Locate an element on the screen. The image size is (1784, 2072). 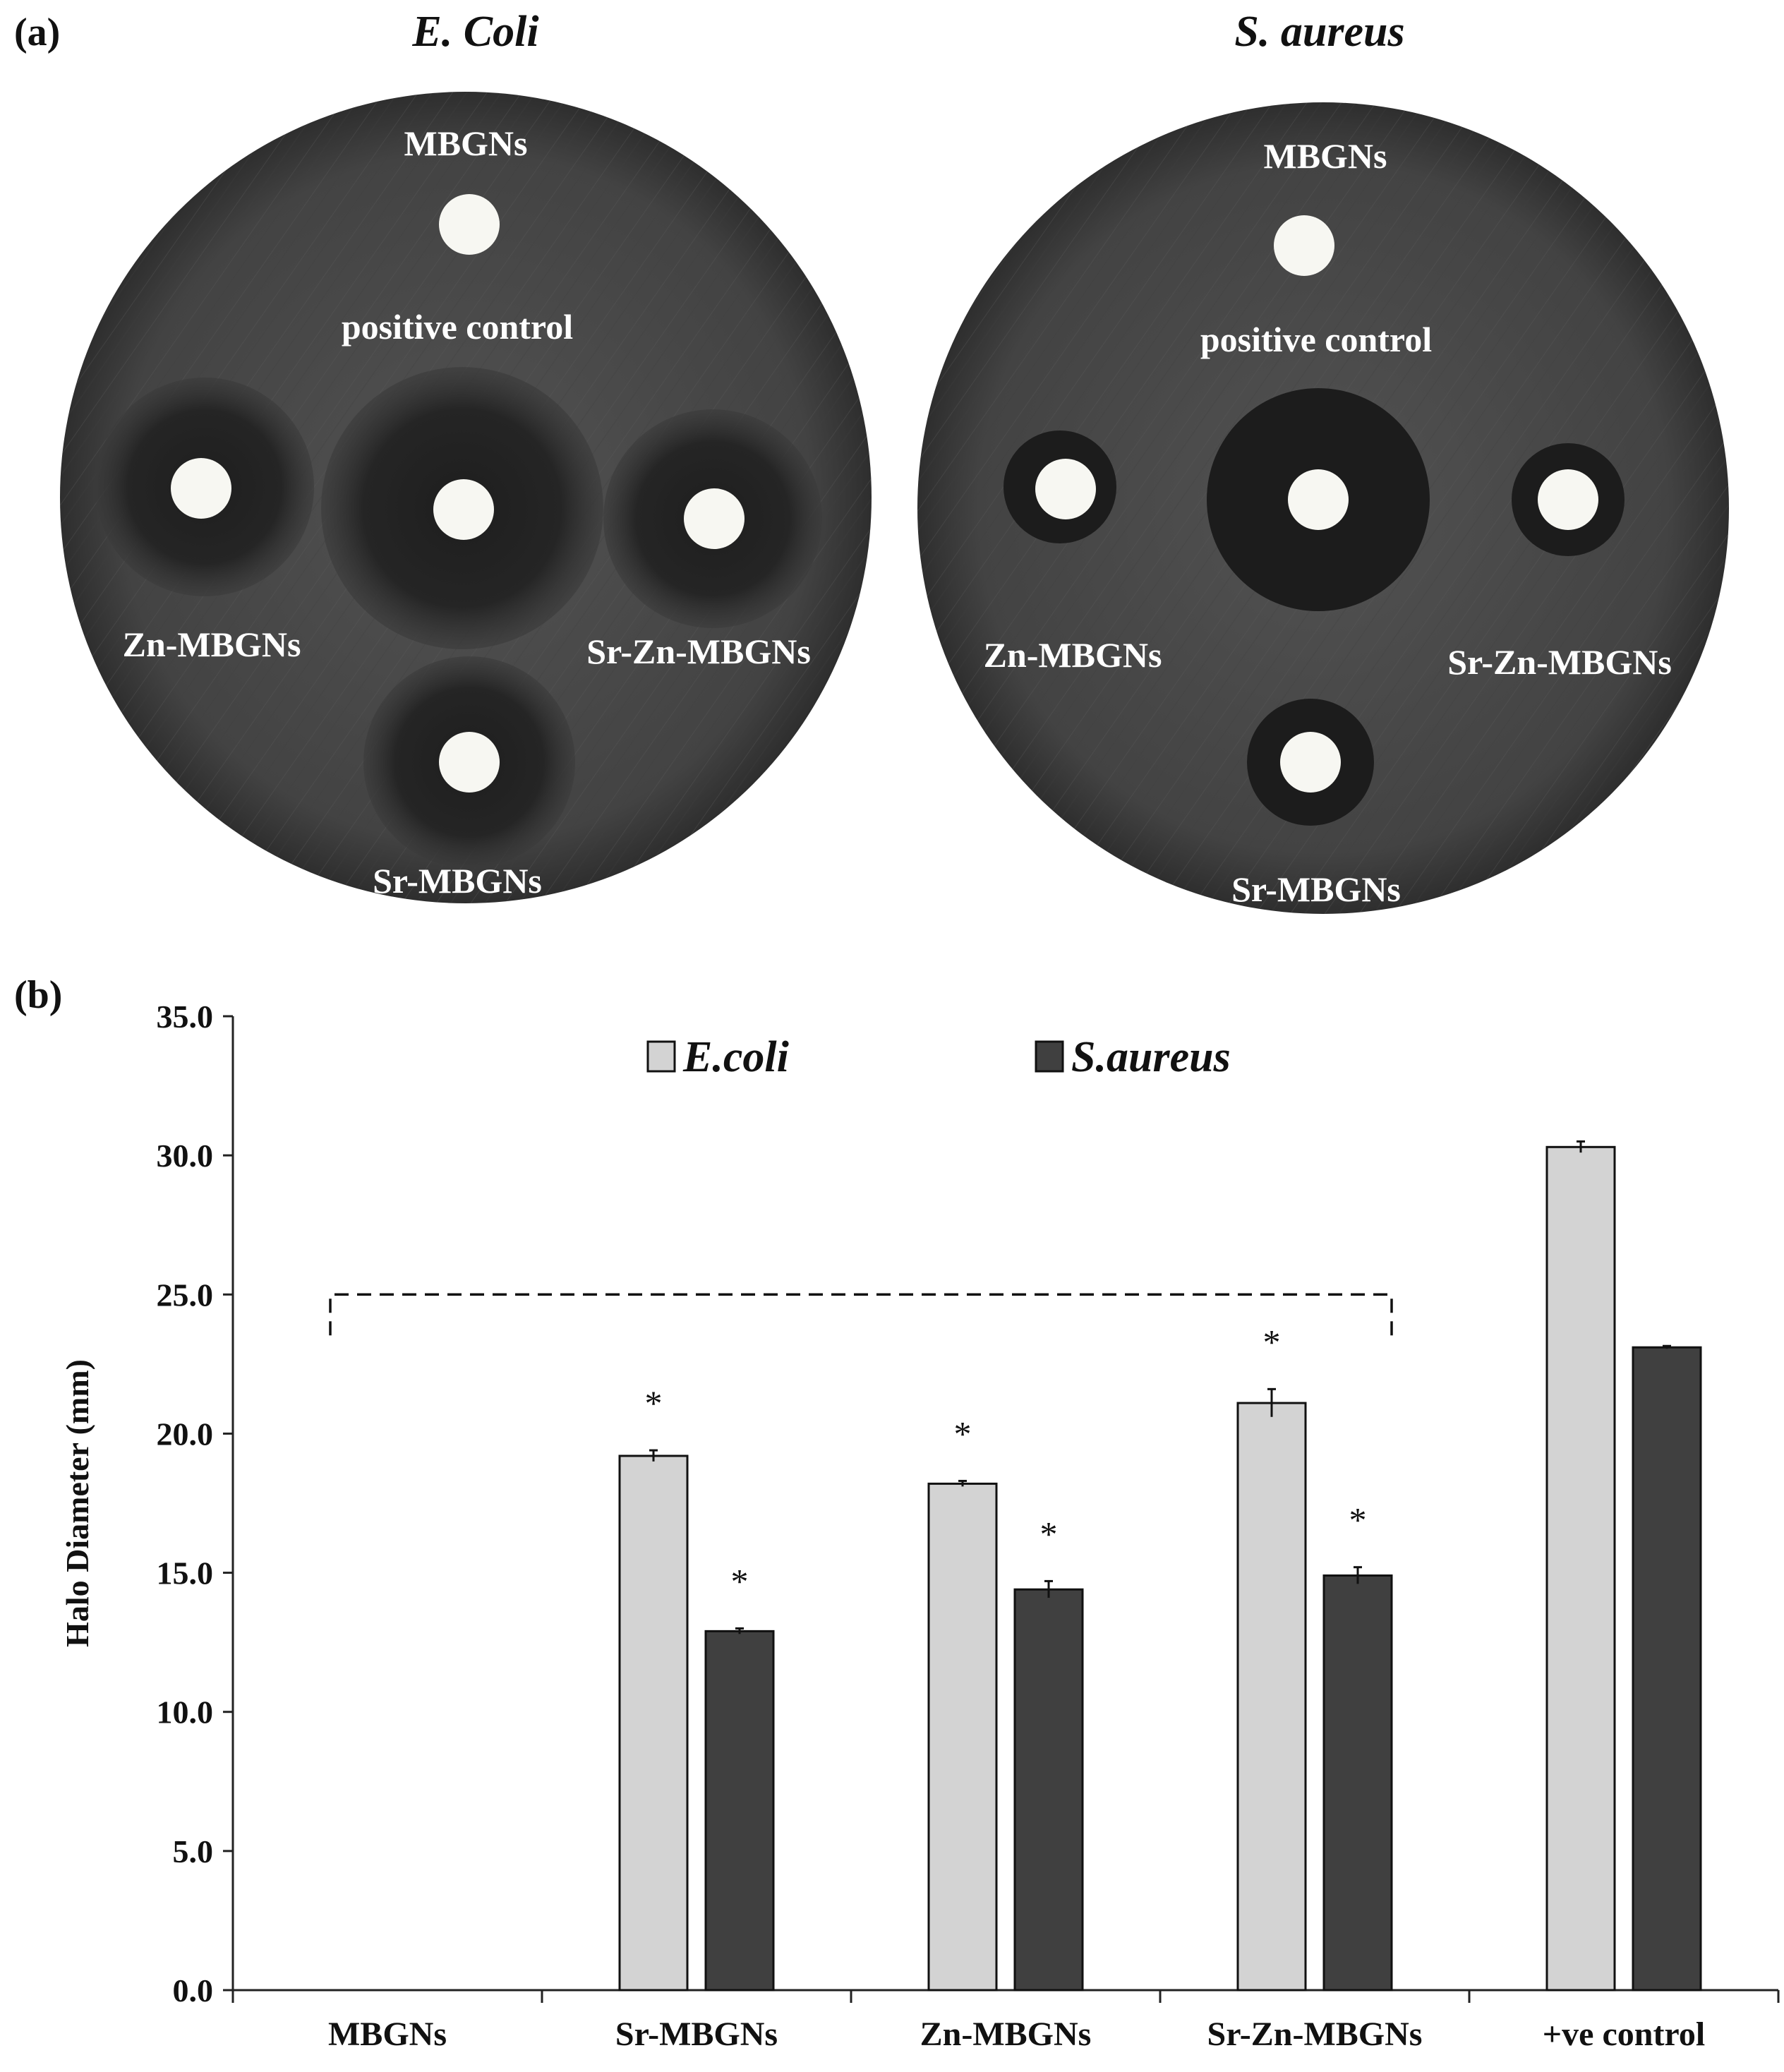
plate-title-saureus: S. aureus is located at coordinates (1320, 32).